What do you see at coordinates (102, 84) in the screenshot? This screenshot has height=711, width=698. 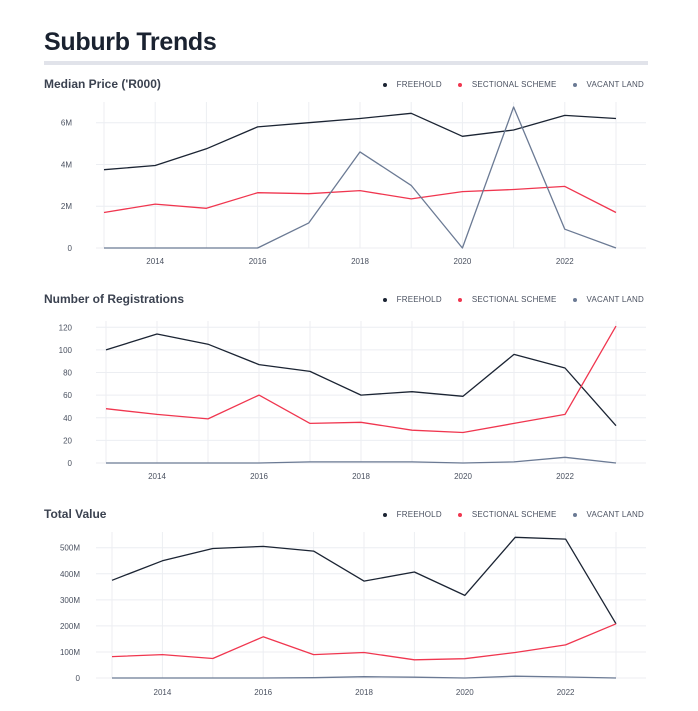 I see `chart-title-median-price: Median Price ('R000)` at bounding box center [102, 84].